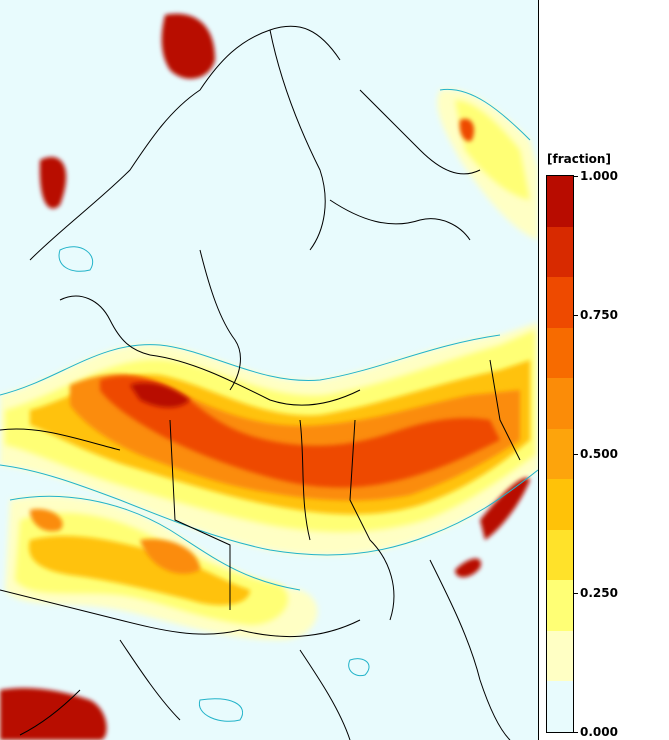  What do you see at coordinates (599, 732) in the screenshot?
I see `legend-tick-label: 0.000` at bounding box center [599, 732].